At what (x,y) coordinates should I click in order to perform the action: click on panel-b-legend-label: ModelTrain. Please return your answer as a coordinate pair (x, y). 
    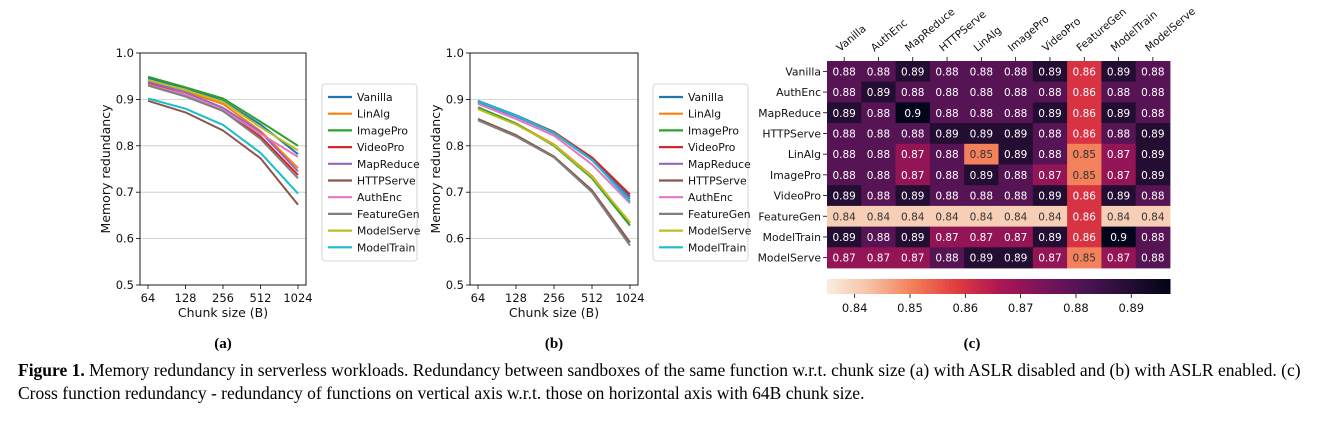
    Looking at the image, I should click on (717, 247).